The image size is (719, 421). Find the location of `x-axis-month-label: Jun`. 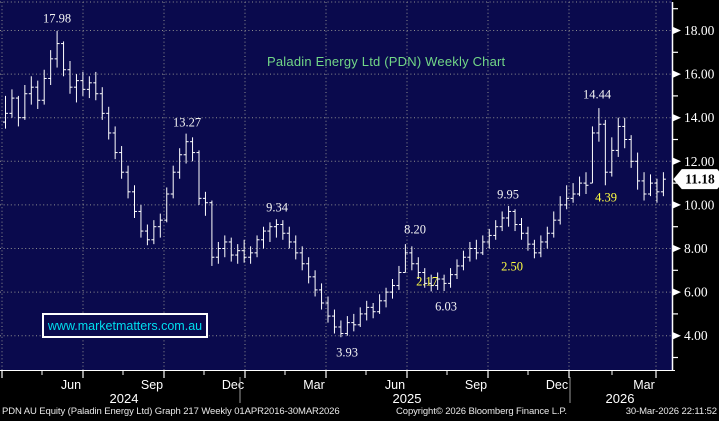

x-axis-month-label: Jun is located at coordinates (71, 385).